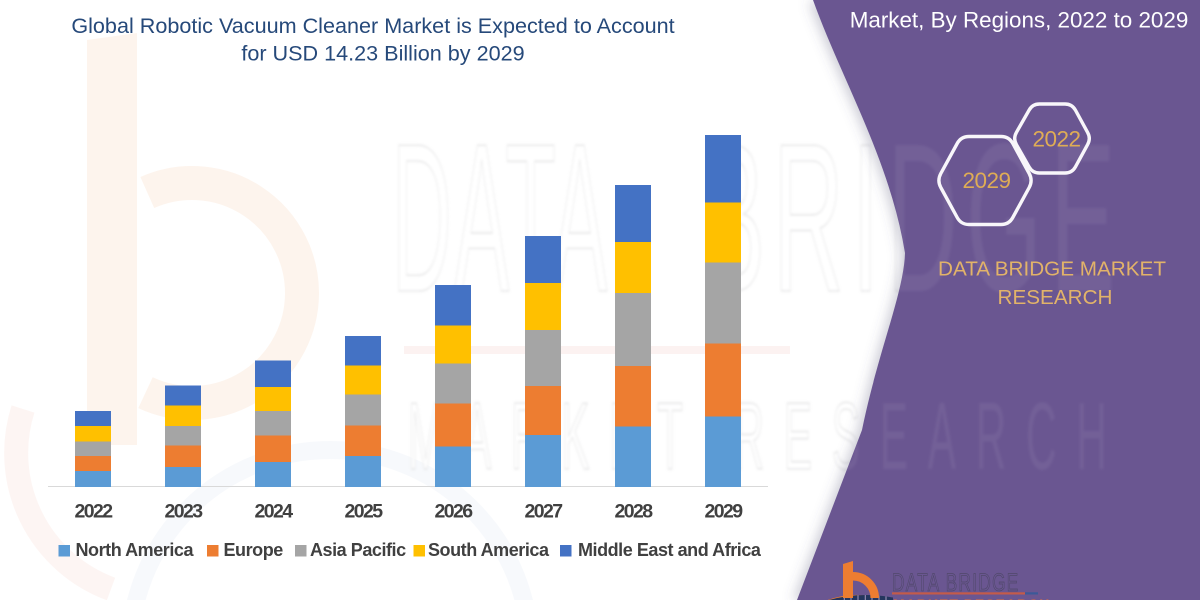 The image size is (1200, 600). What do you see at coordinates (382, 53) in the screenshot?
I see `svg-text: for USD 14.23 Billion by 2029` at bounding box center [382, 53].